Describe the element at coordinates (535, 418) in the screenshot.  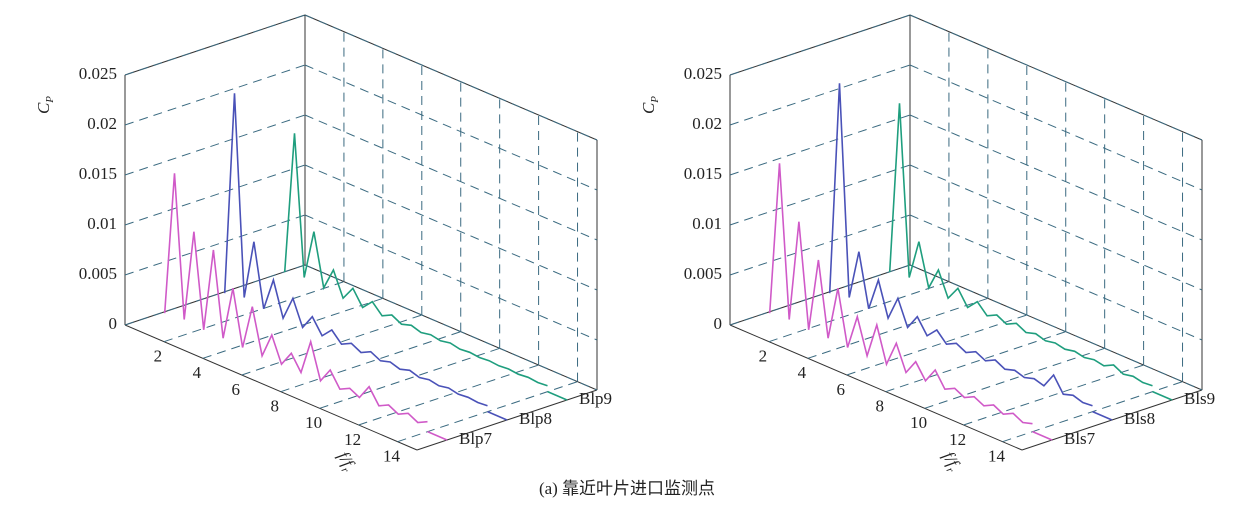
I see `series-label: Blp8` at that location.